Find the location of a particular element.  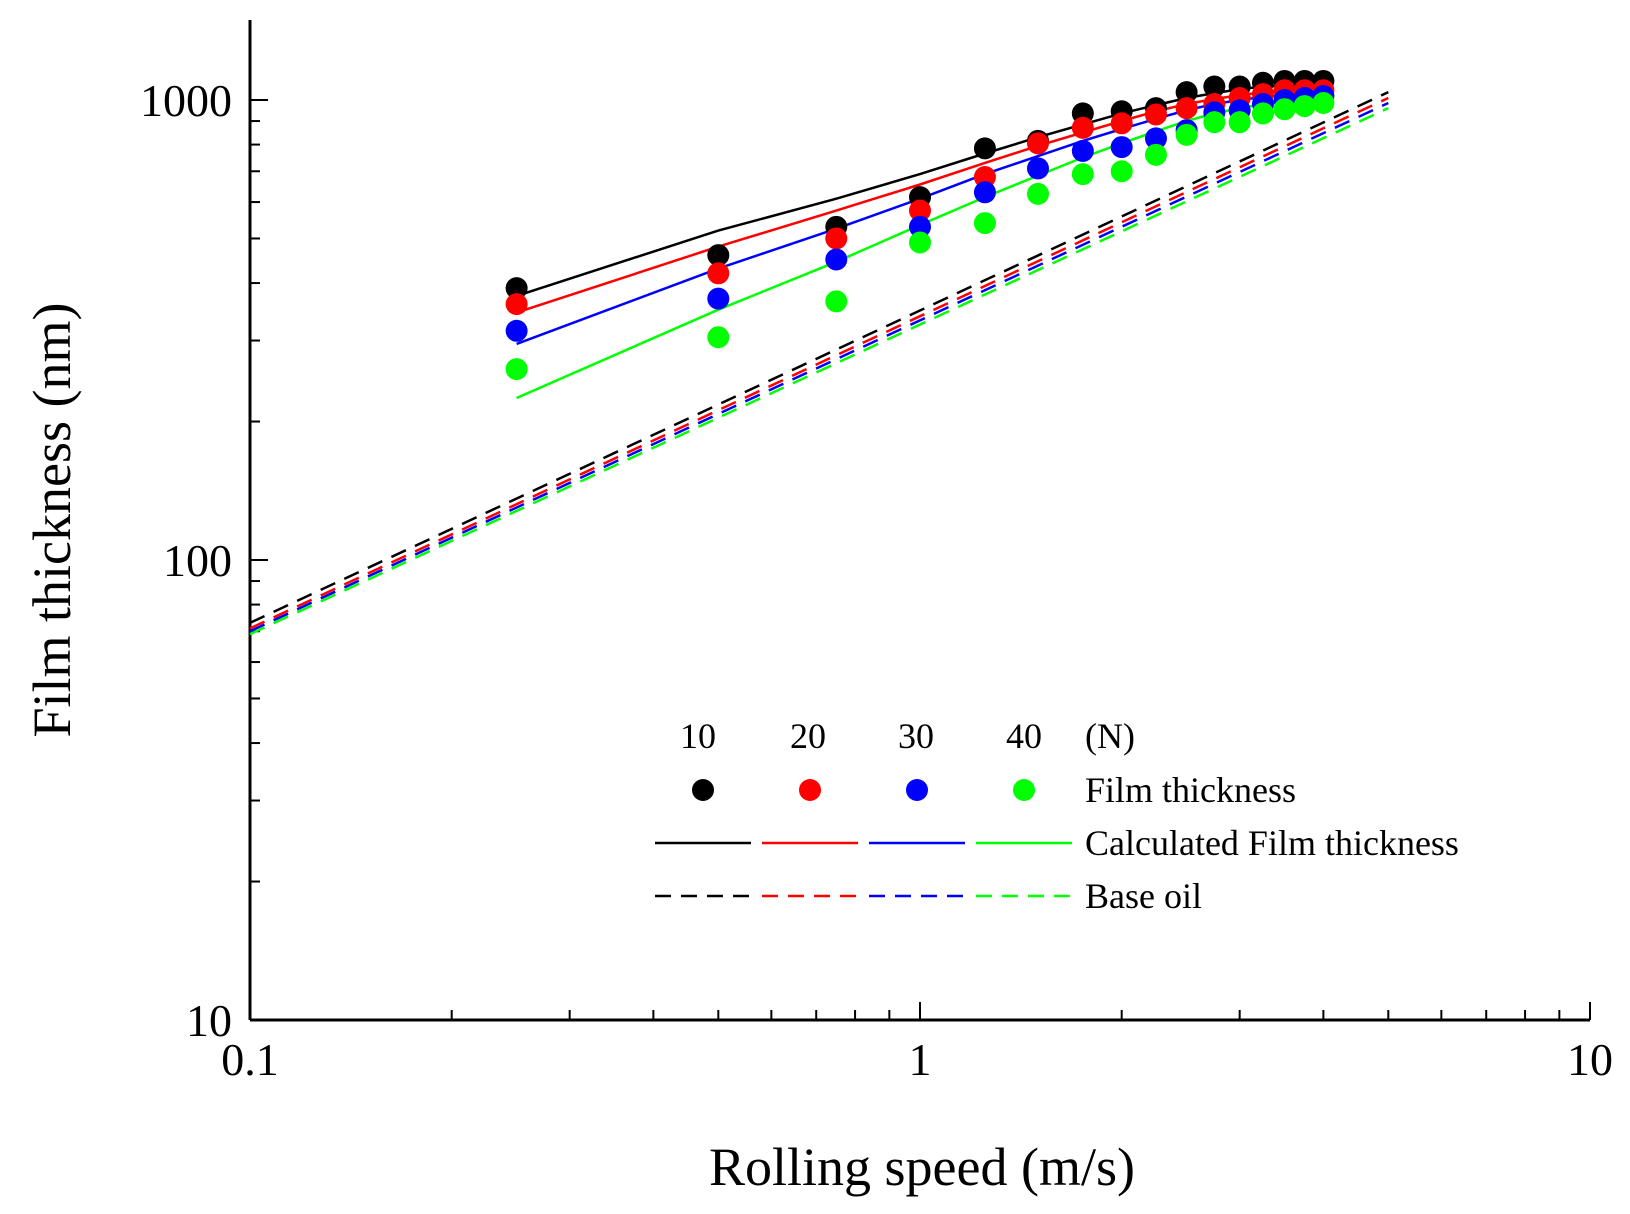

x-tick-label: 1 is located at coordinates (920, 1059).